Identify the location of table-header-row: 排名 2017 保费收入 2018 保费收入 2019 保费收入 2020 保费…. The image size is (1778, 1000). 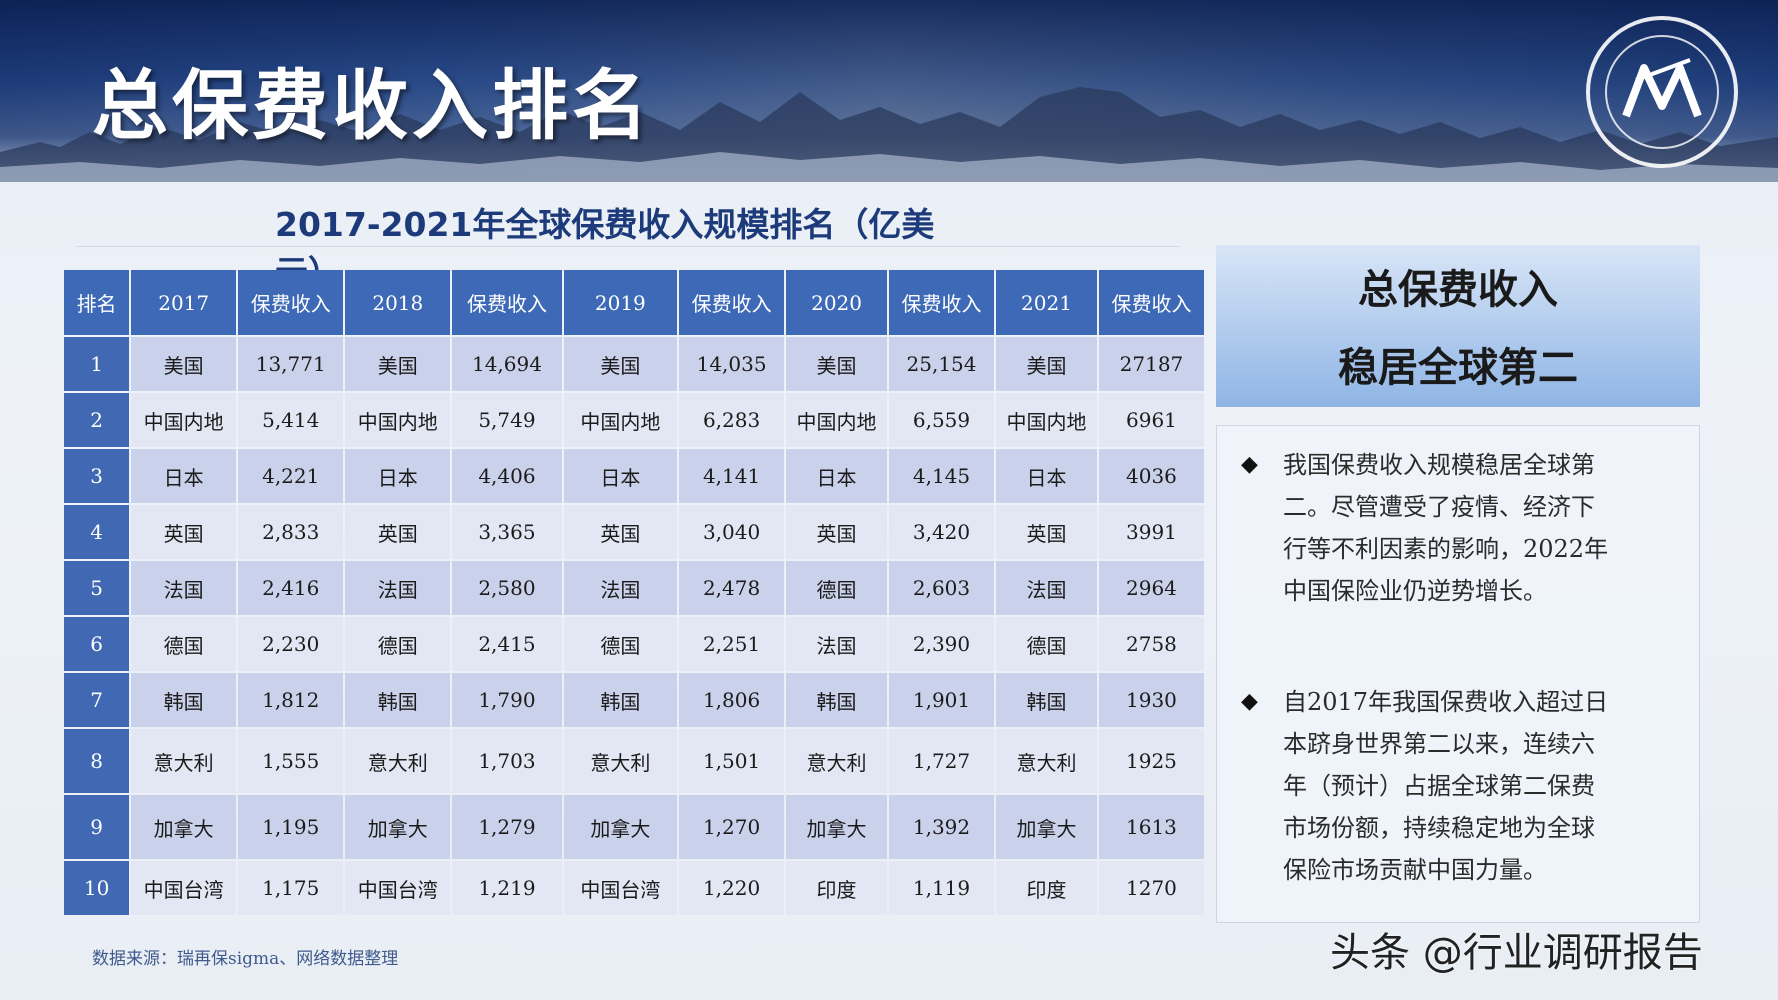
(634, 302).